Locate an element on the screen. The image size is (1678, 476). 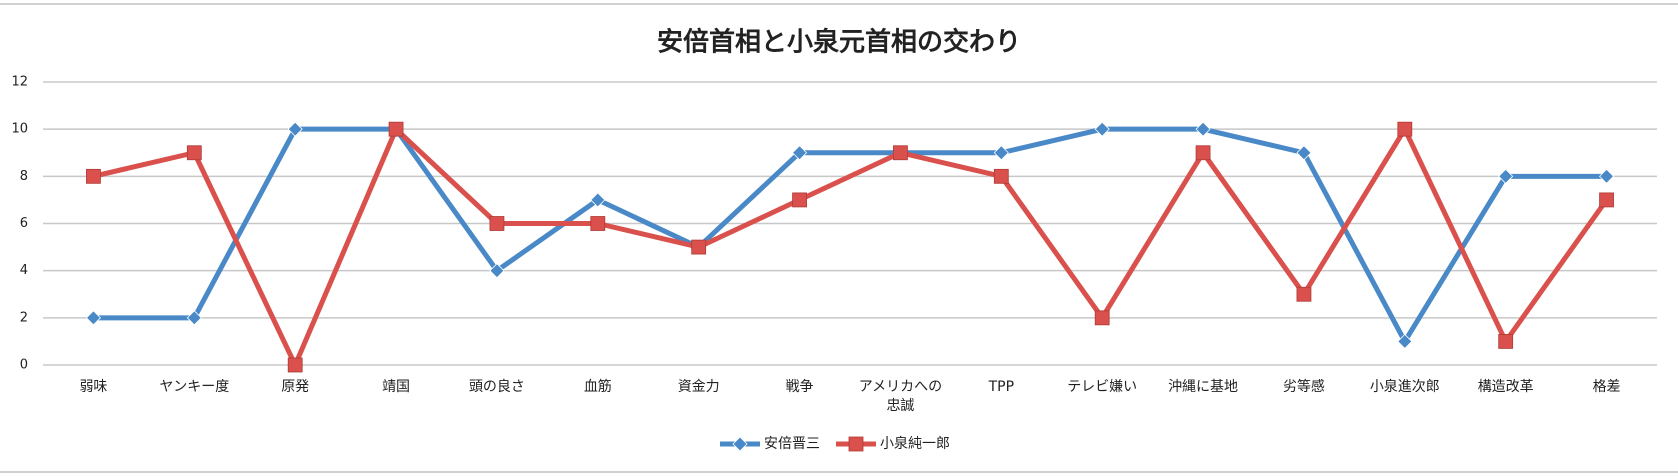
x-tick-label: 靖国 is located at coordinates (396, 387).